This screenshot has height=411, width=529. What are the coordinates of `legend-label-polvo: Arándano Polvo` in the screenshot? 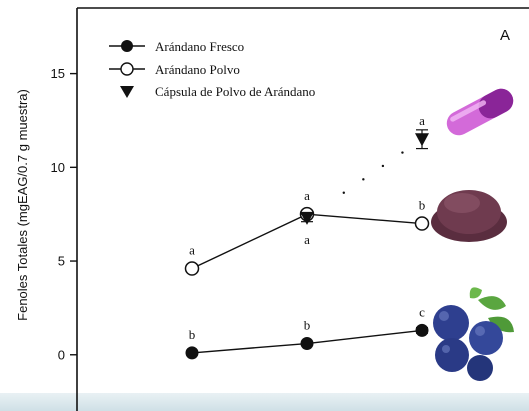 It's located at (197, 69).